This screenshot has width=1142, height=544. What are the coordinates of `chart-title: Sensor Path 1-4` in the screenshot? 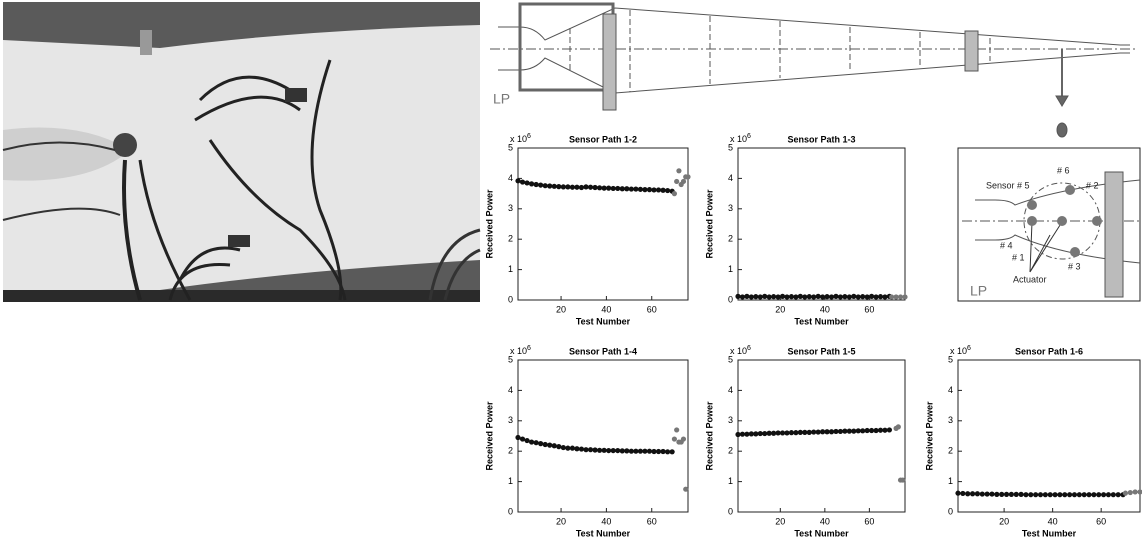 It's located at (603, 351).